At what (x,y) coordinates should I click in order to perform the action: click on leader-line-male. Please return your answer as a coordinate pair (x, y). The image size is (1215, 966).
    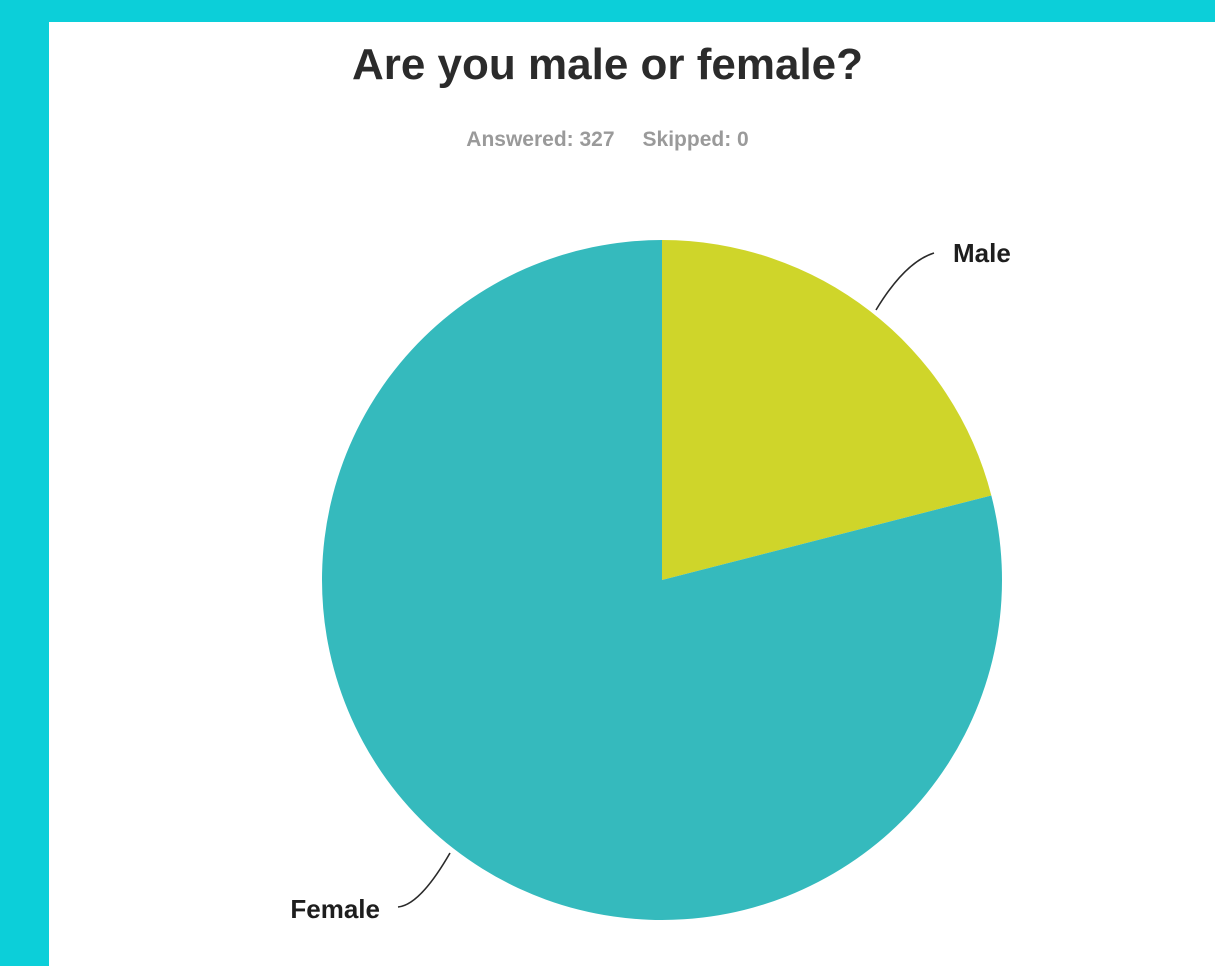
    Looking at the image, I should click on (905, 281).